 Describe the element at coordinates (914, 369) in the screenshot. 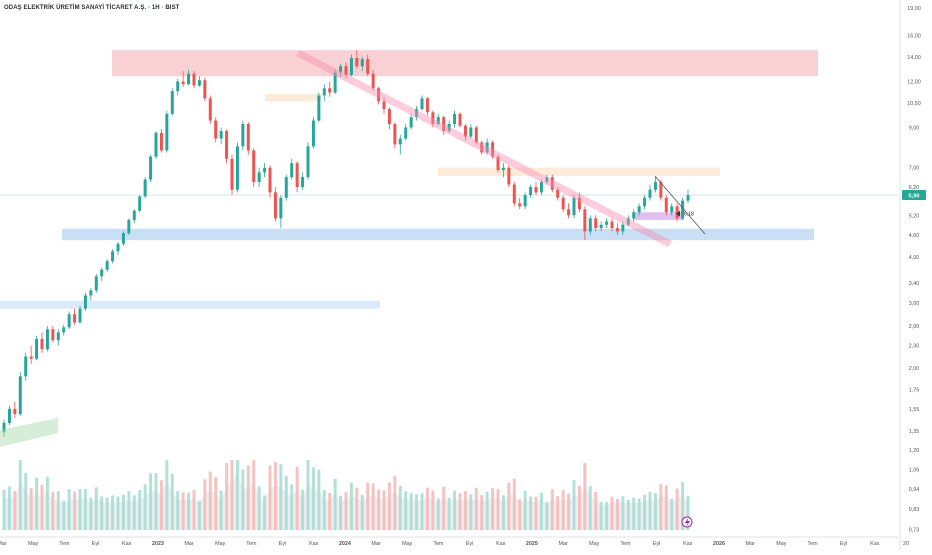

I see `price-tick-label: 2,00` at that location.